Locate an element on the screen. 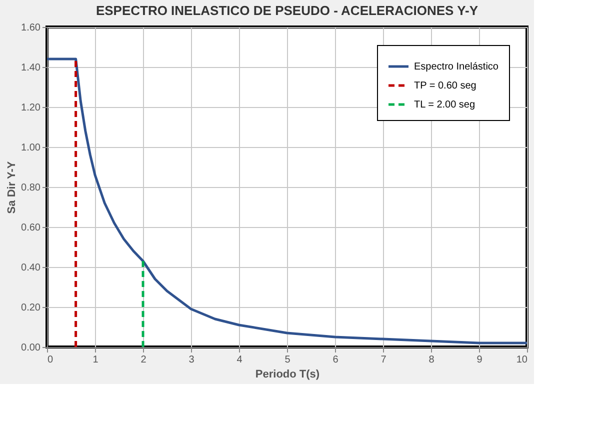 The height and width of the screenshot is (443, 604). y-tick-label: 0.40 is located at coordinates (31, 268).